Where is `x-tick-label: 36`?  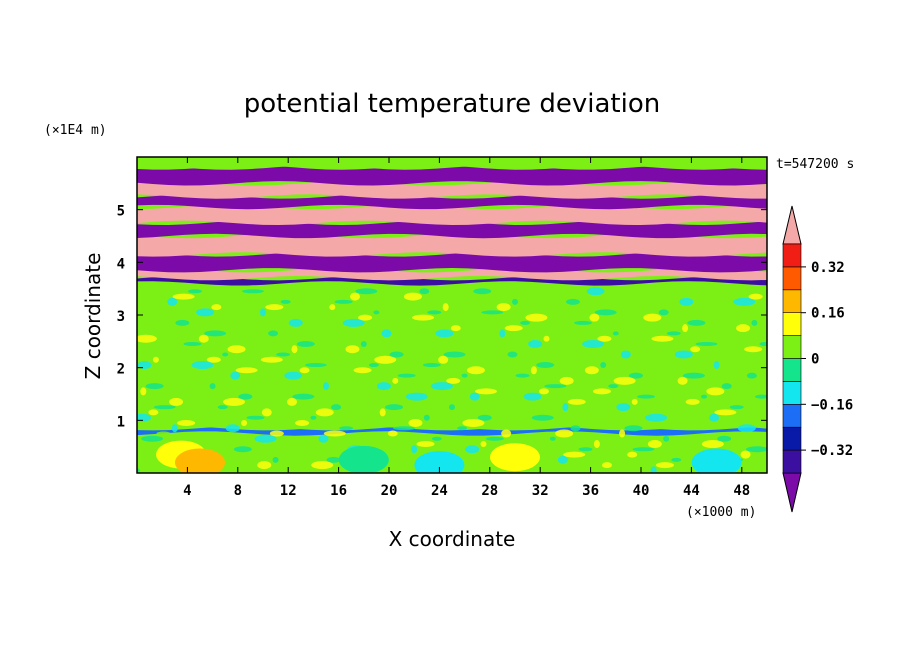
x-tick-label: 36 is located at coordinates (590, 491).